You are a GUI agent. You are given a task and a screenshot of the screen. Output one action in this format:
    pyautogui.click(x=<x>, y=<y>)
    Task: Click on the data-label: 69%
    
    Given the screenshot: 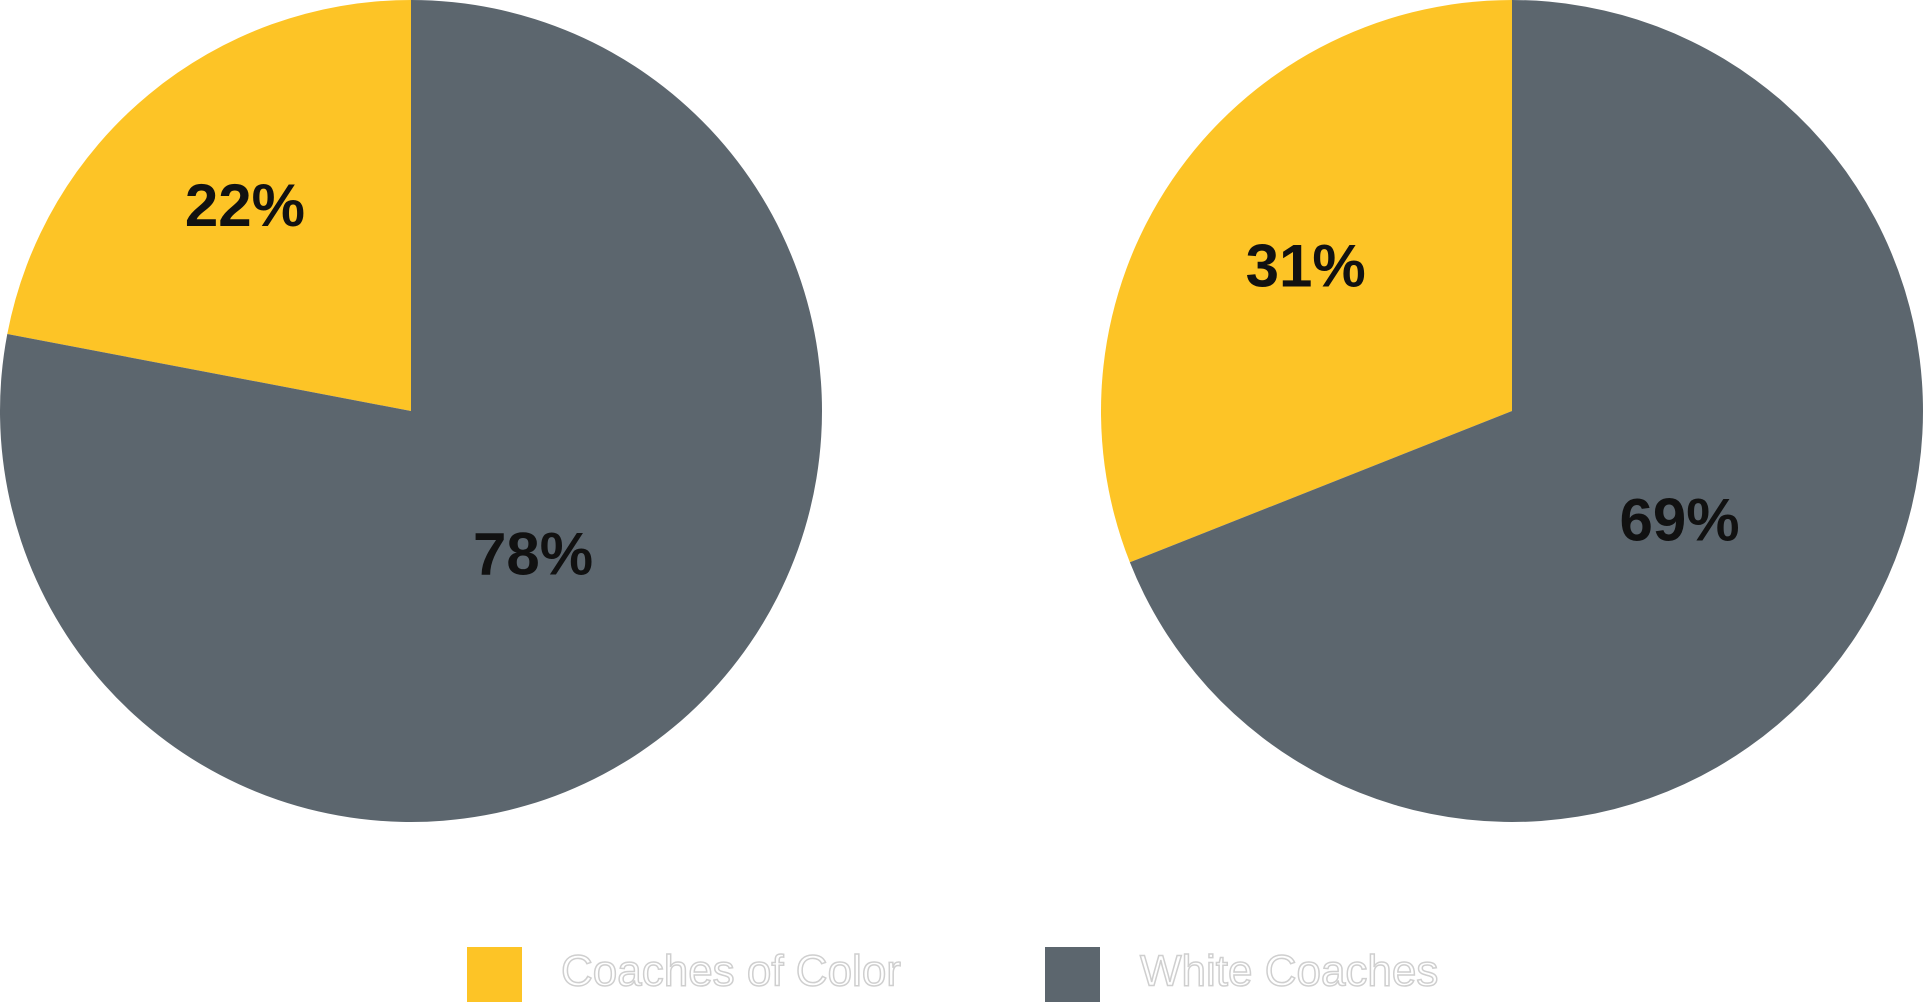 What is the action you would take?
    pyautogui.click(x=1680, y=520)
    